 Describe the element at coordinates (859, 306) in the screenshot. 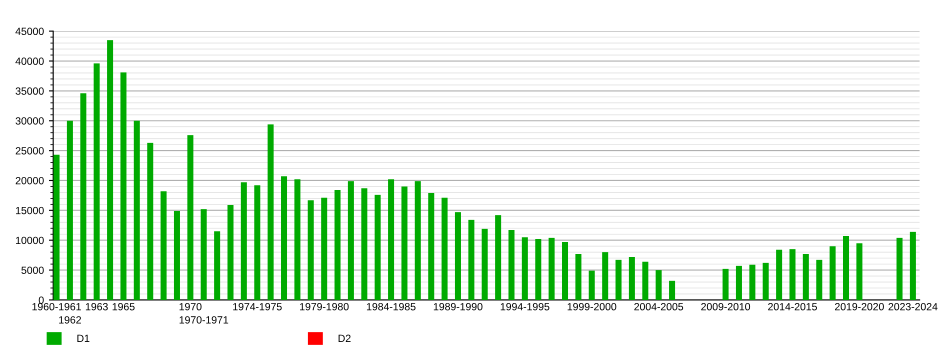

I see `x-tick-label: 2019-2020` at that location.